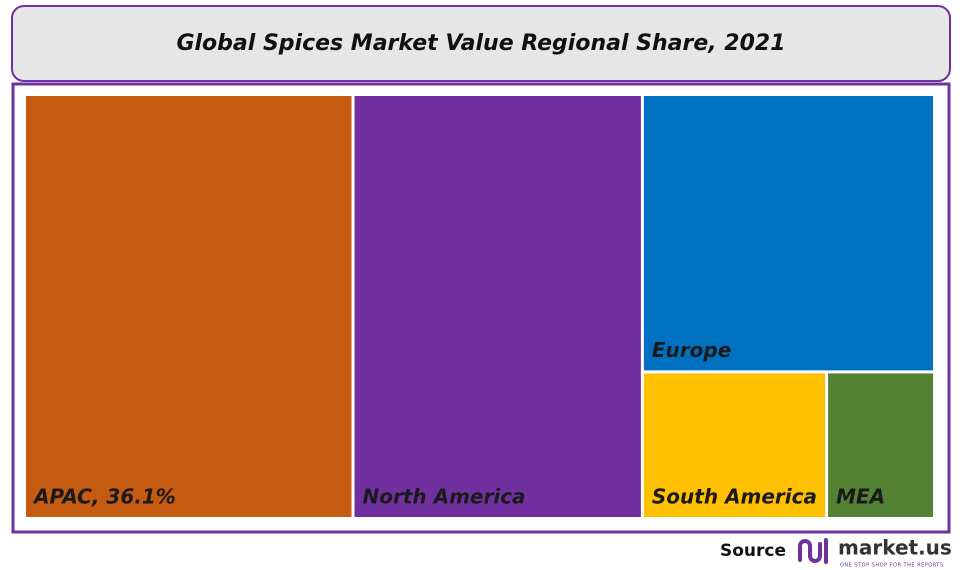 This screenshot has width=960, height=570. I want to click on logo-icon, so click(813, 551).